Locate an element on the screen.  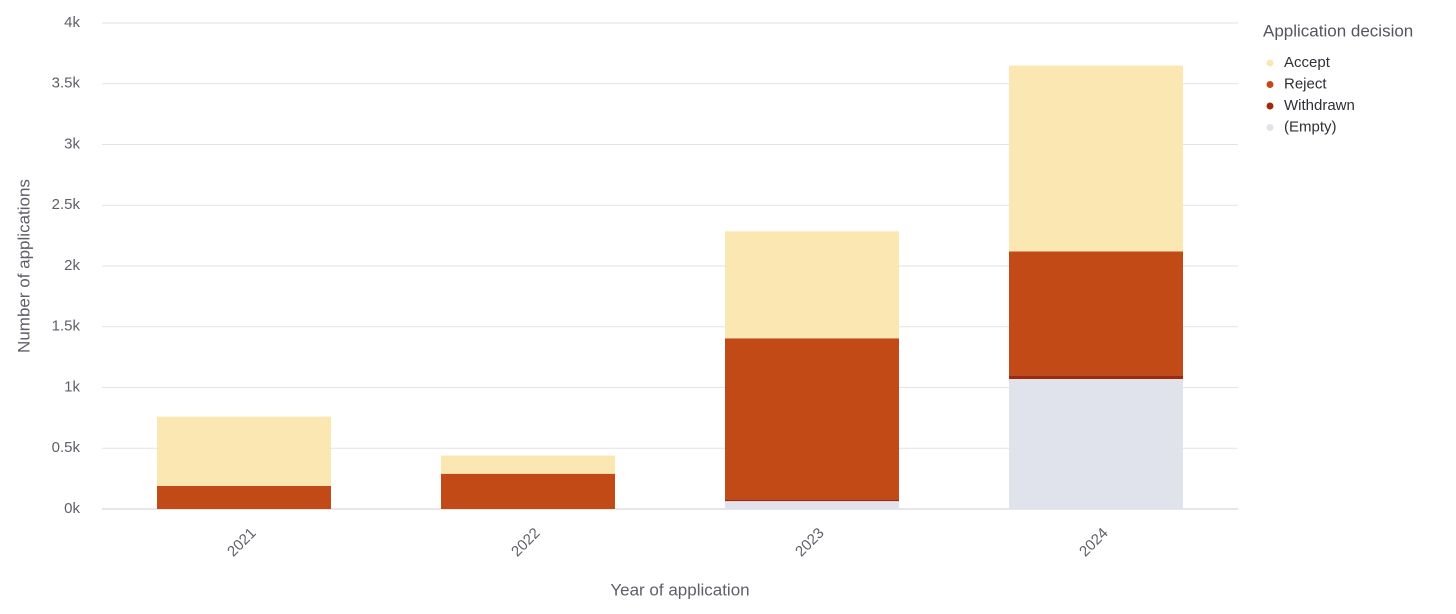
legend-title: Application decision is located at coordinates (1338, 30).